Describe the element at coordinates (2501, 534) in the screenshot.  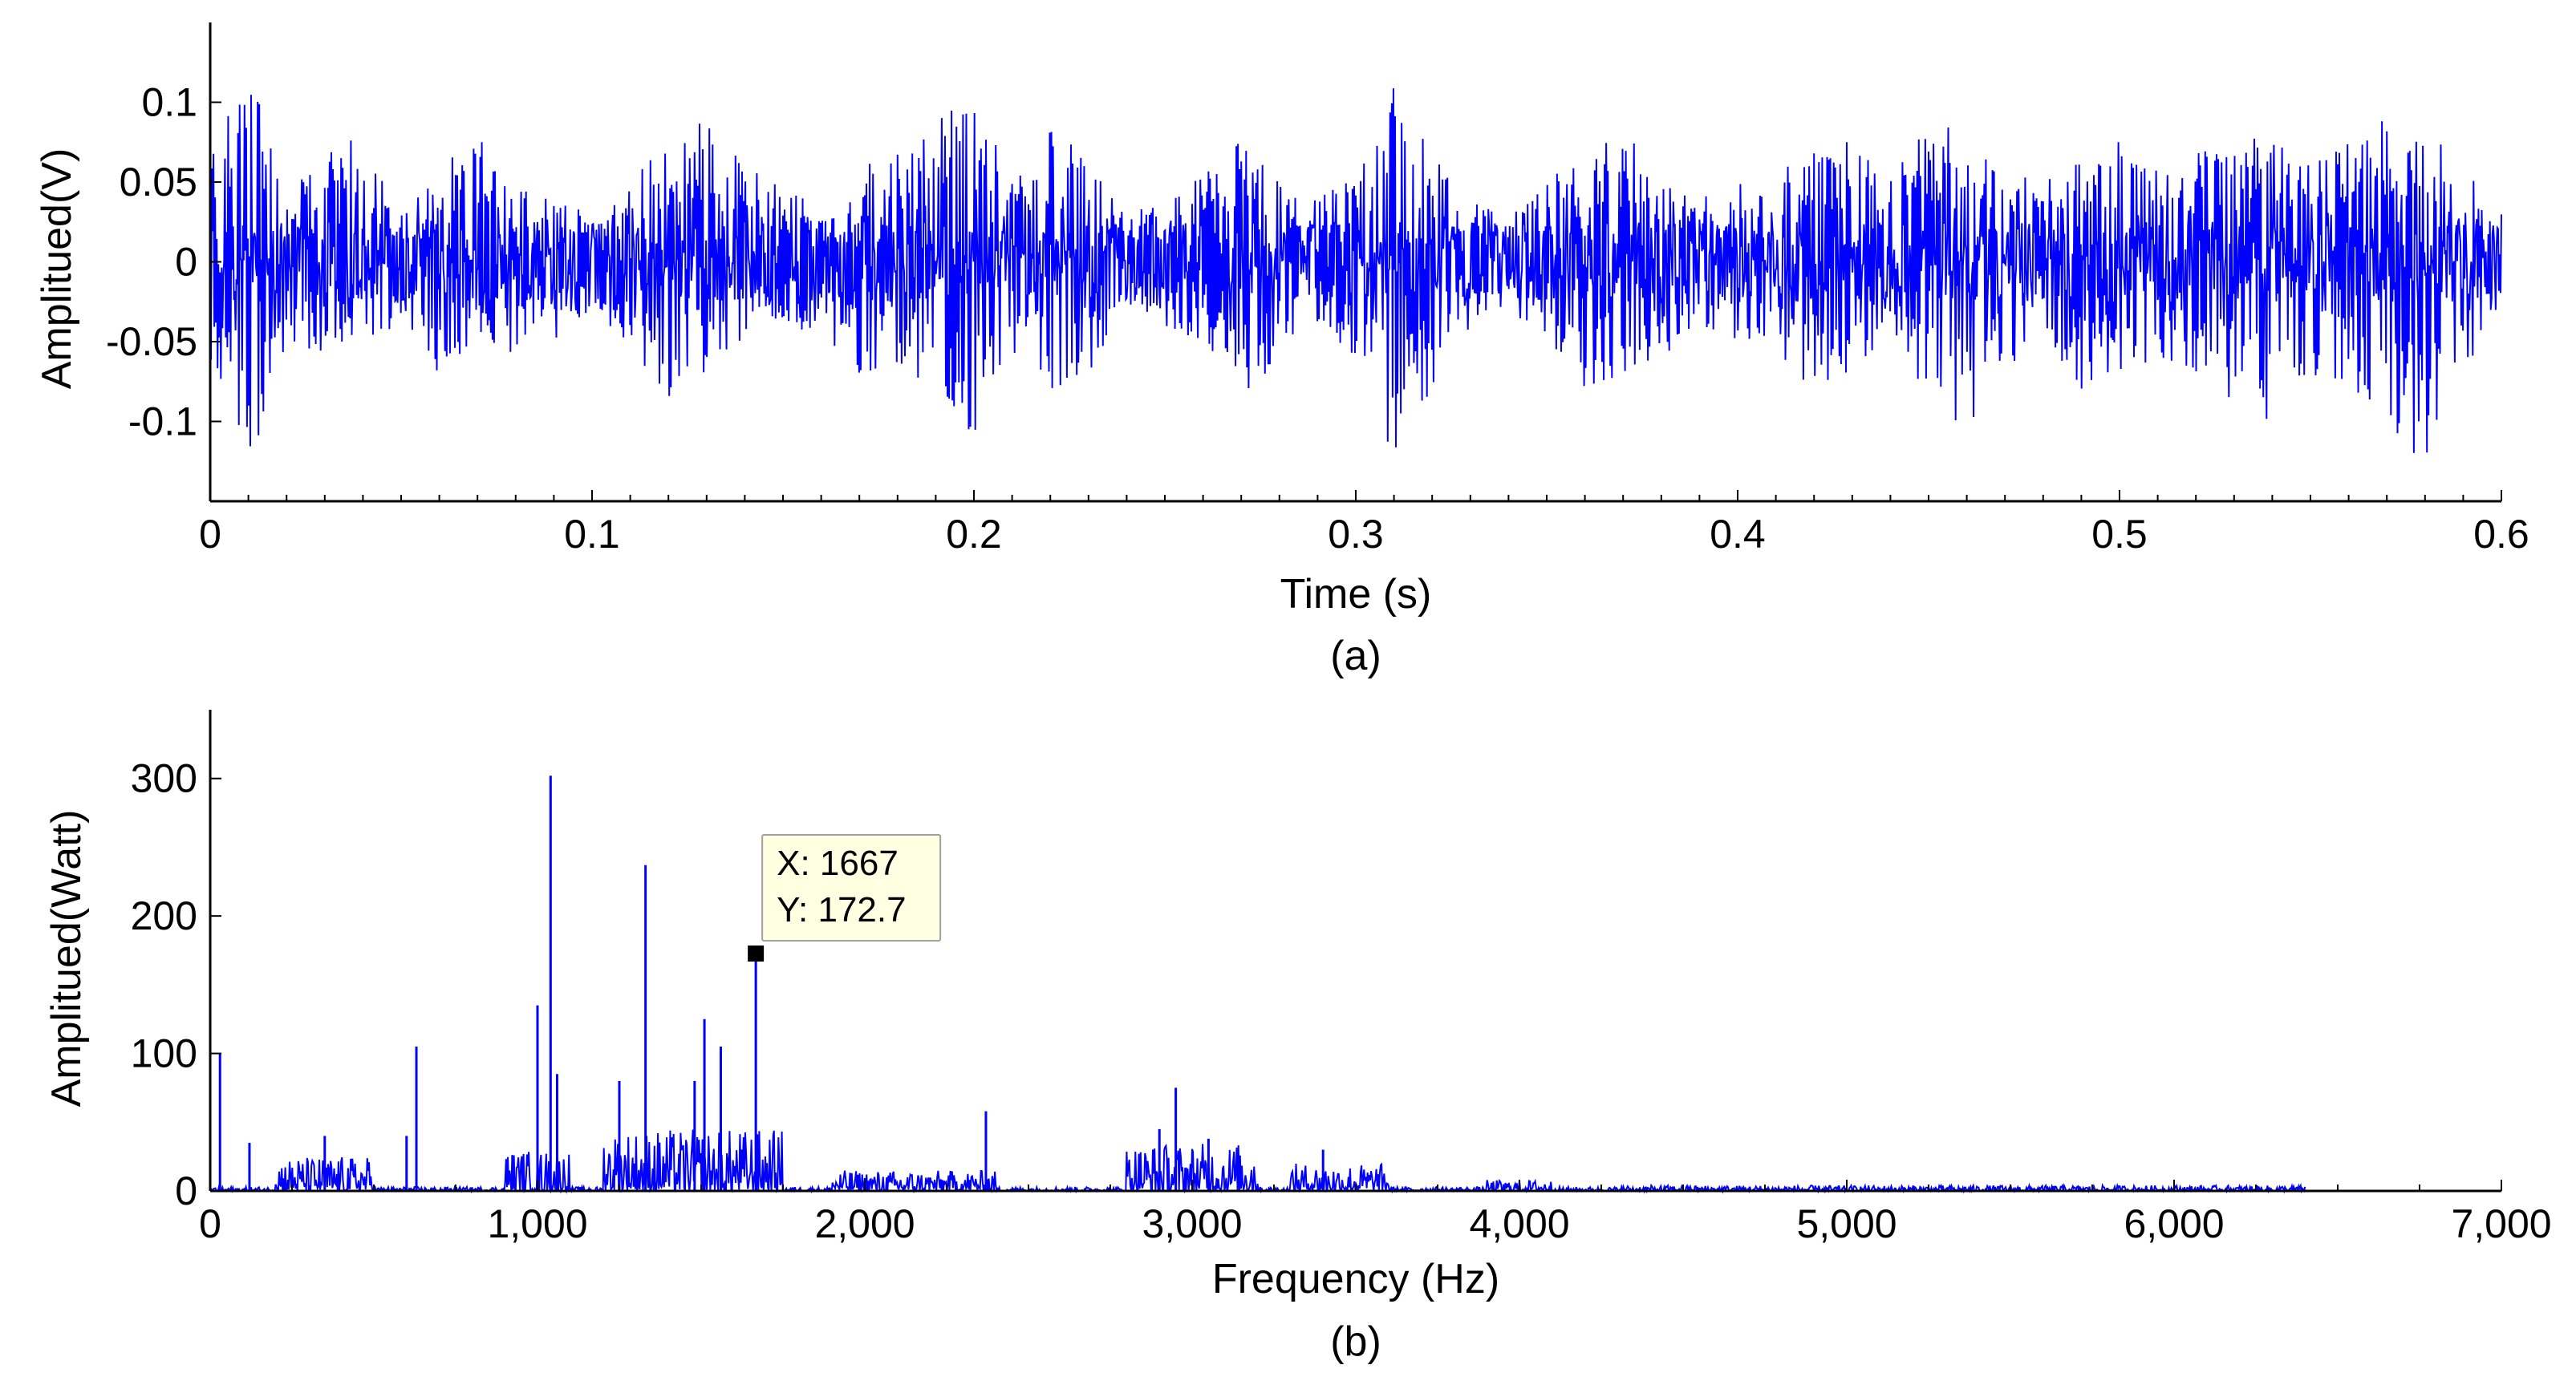
I see `panel-a-x-tick-label: 0.6` at that location.